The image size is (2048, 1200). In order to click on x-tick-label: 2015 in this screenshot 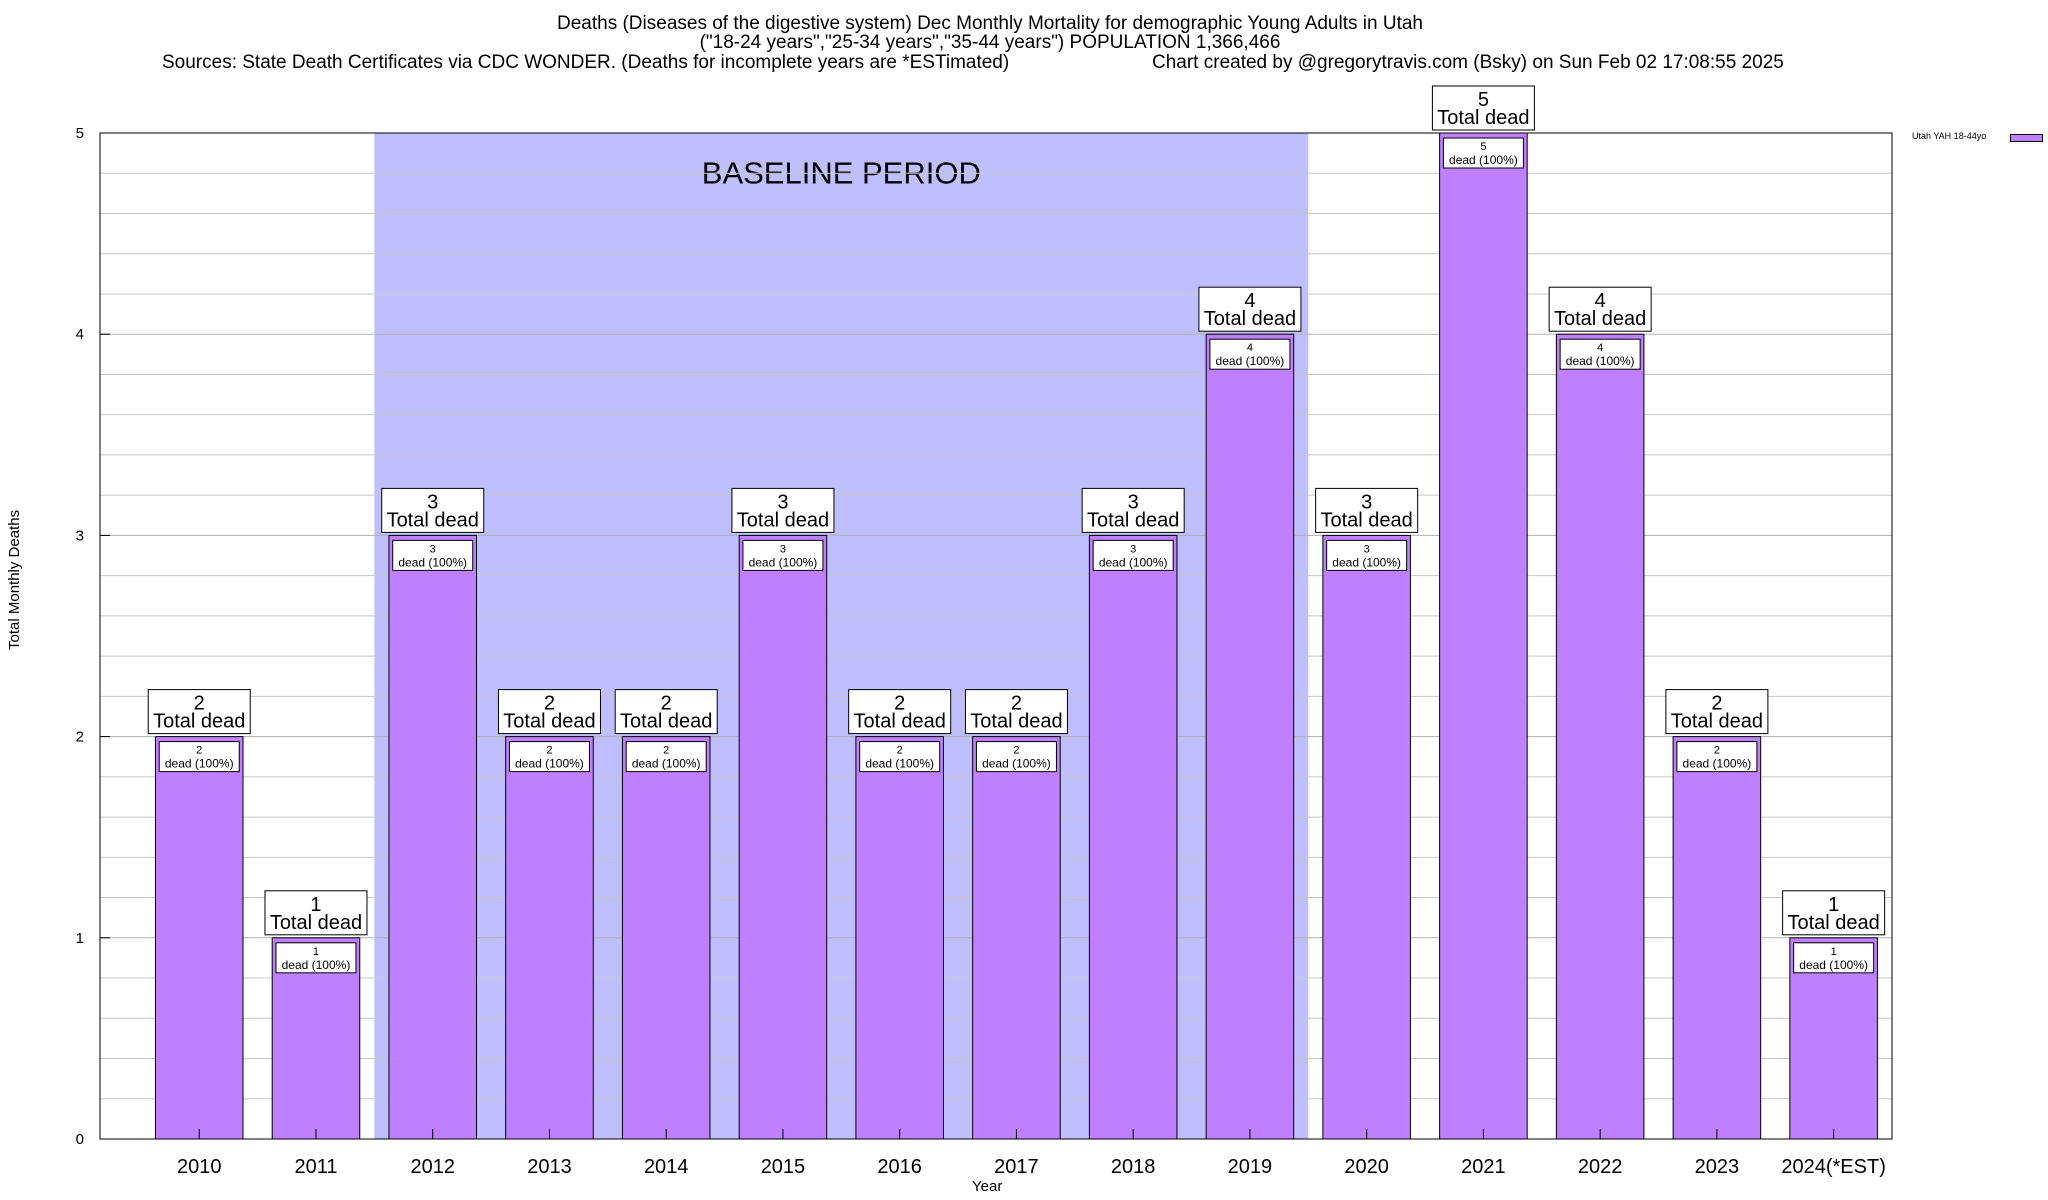, I will do `click(783, 1167)`.